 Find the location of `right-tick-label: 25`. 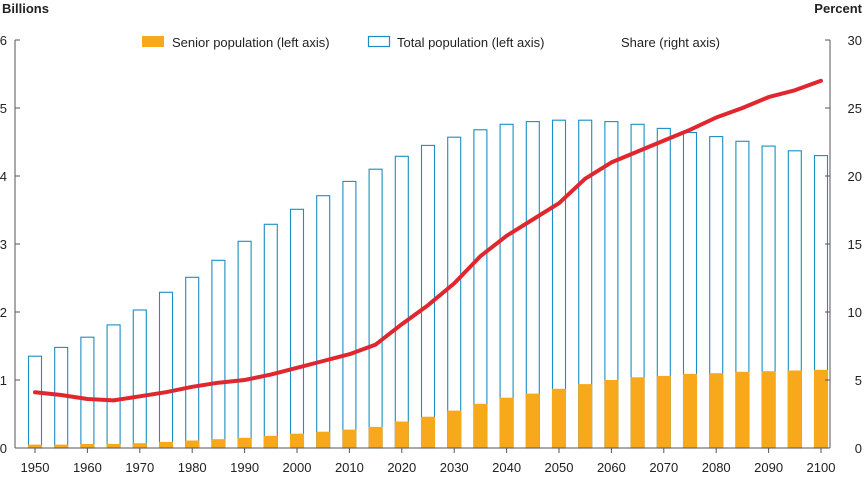

right-tick-label: 25 is located at coordinates (855, 108).